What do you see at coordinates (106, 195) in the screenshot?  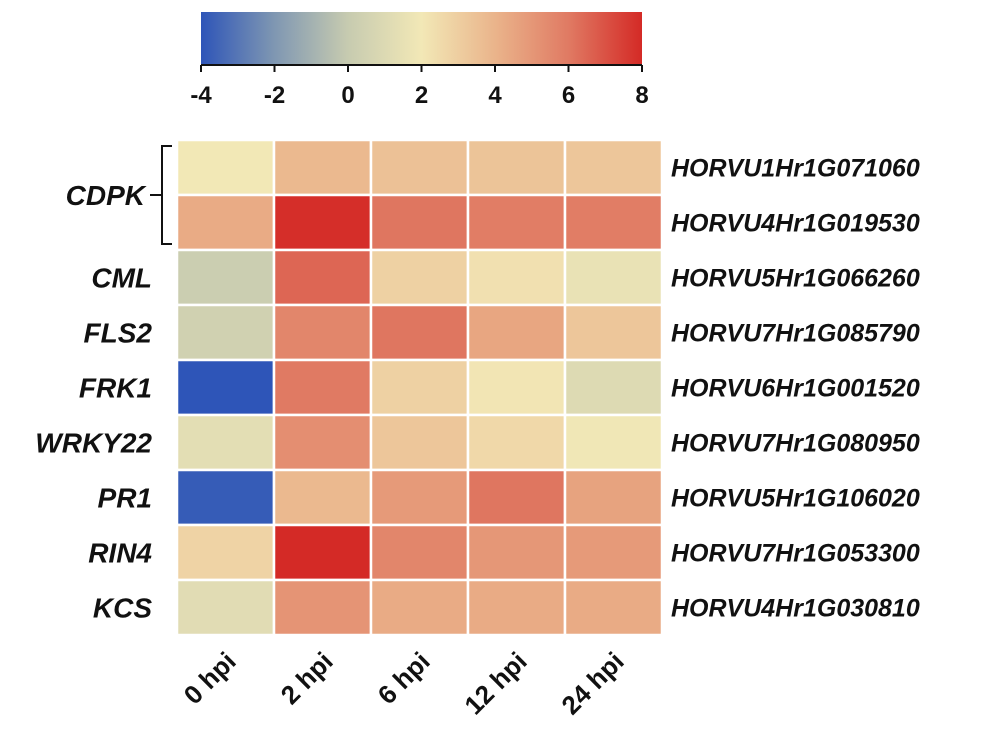 I see `gene-group-label: CDPK` at bounding box center [106, 195].